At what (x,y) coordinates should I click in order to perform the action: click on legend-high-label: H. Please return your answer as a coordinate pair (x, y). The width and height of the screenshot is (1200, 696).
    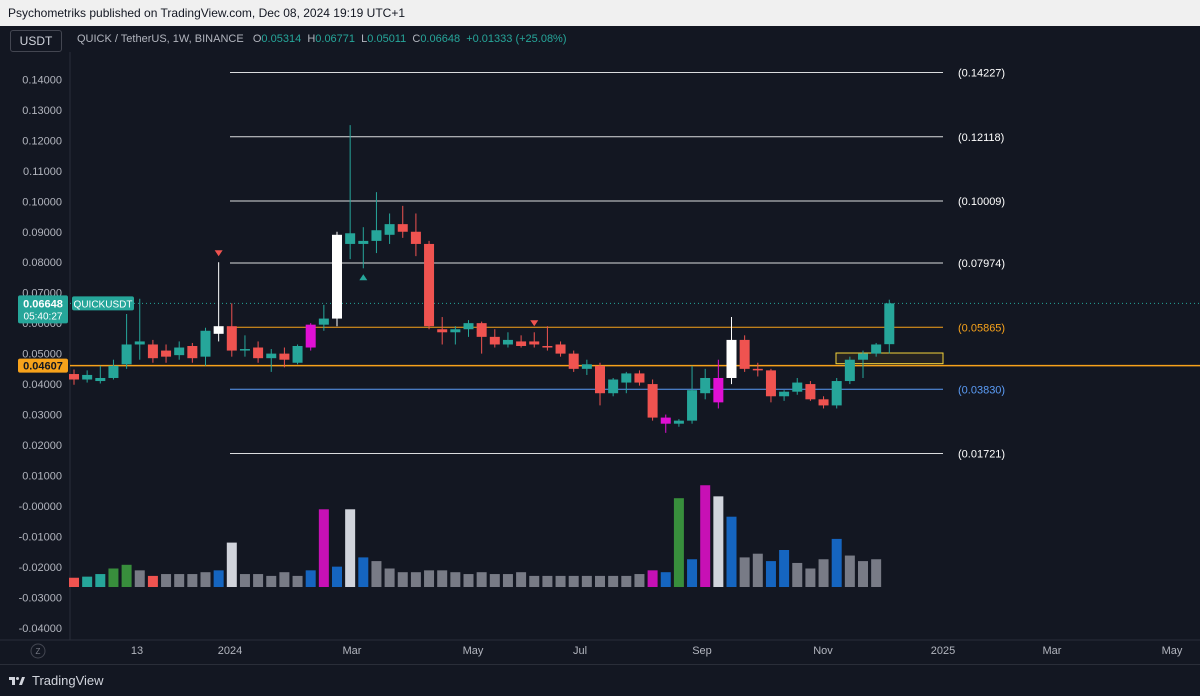
    Looking at the image, I should click on (311, 39).